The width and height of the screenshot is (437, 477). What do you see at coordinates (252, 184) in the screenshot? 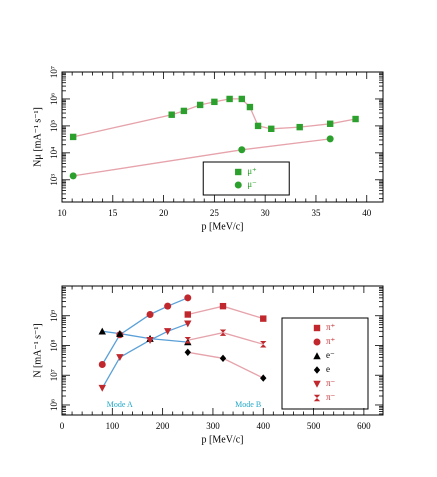
I see `legend-label: μ⁻` at bounding box center [252, 184].